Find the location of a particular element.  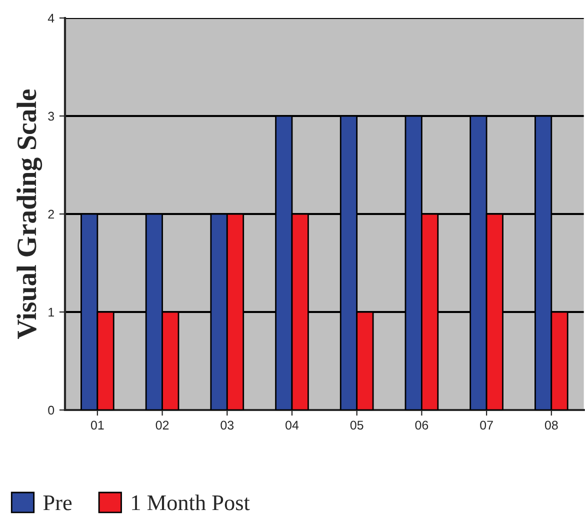

x-tick-label: 03 is located at coordinates (227, 425).